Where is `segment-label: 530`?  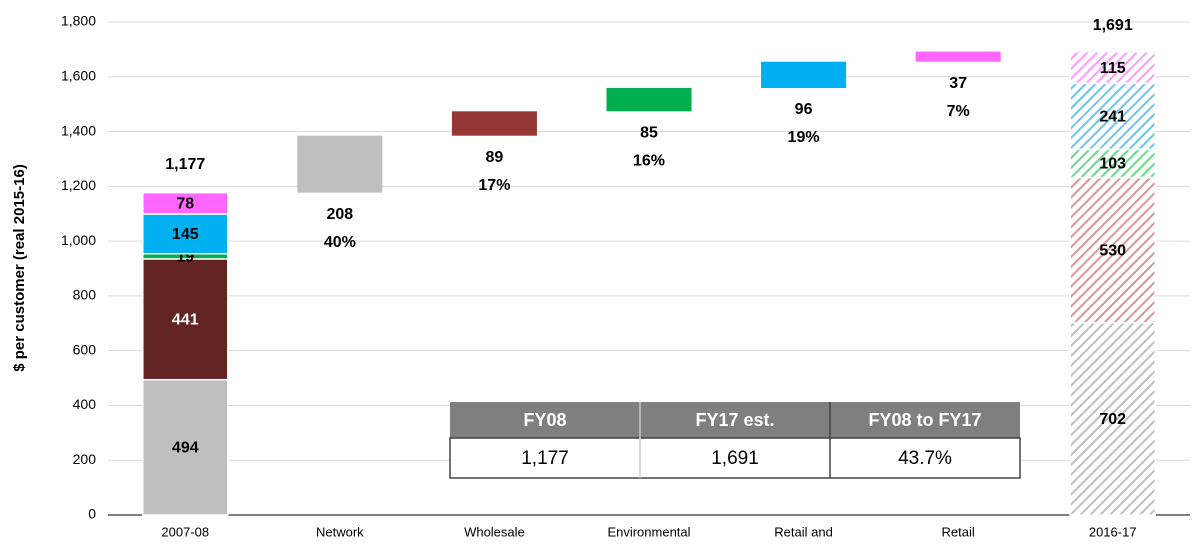 segment-label: 530 is located at coordinates (1112, 250).